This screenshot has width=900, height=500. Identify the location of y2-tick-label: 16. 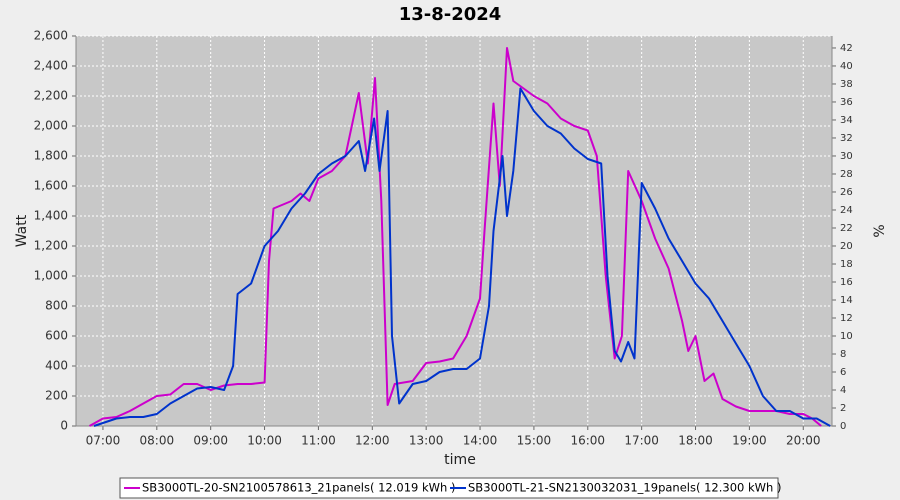
(846, 282).